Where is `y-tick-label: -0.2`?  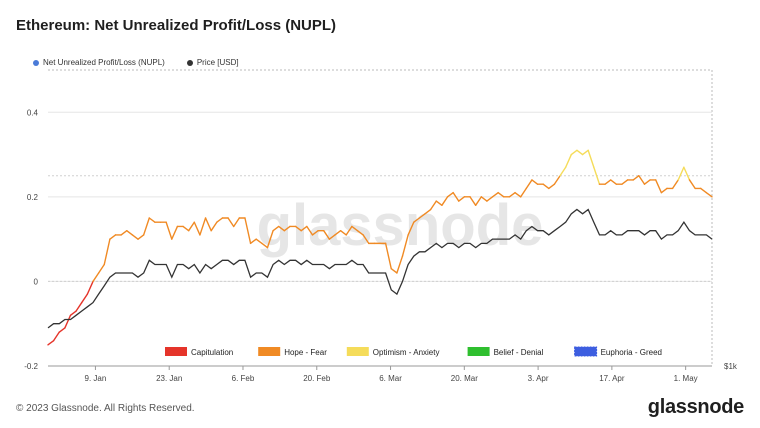
y-tick-label: -0.2 is located at coordinates (31, 366).